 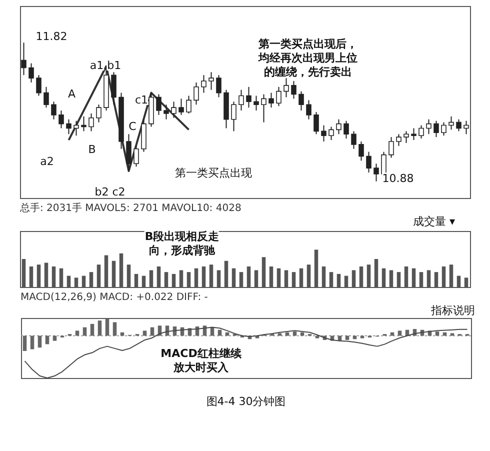 What do you see at coordinates (114, 297) in the screenshot?
I see `chart-title: MACD(12,26,9) MACD: +0.022 DIFF: -` at bounding box center [114, 297].